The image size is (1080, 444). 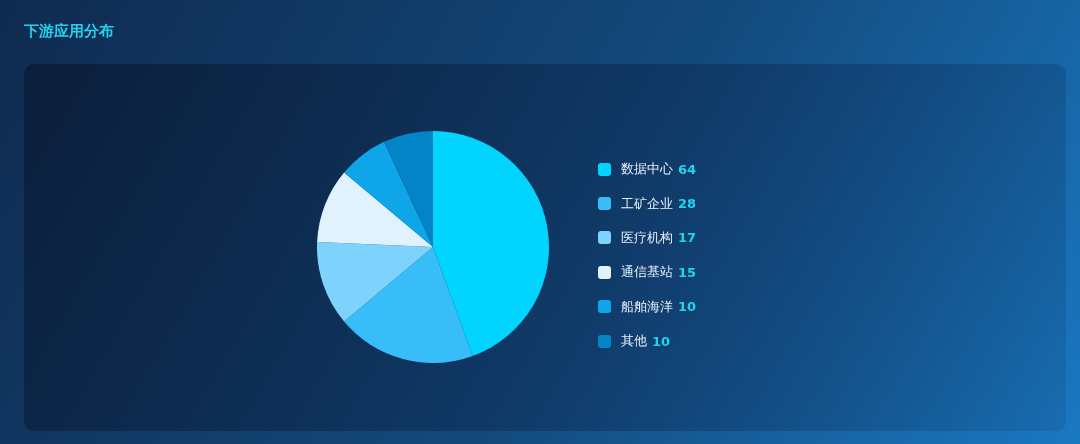 I want to click on legend-label: 数据中心, so click(x=647, y=169).